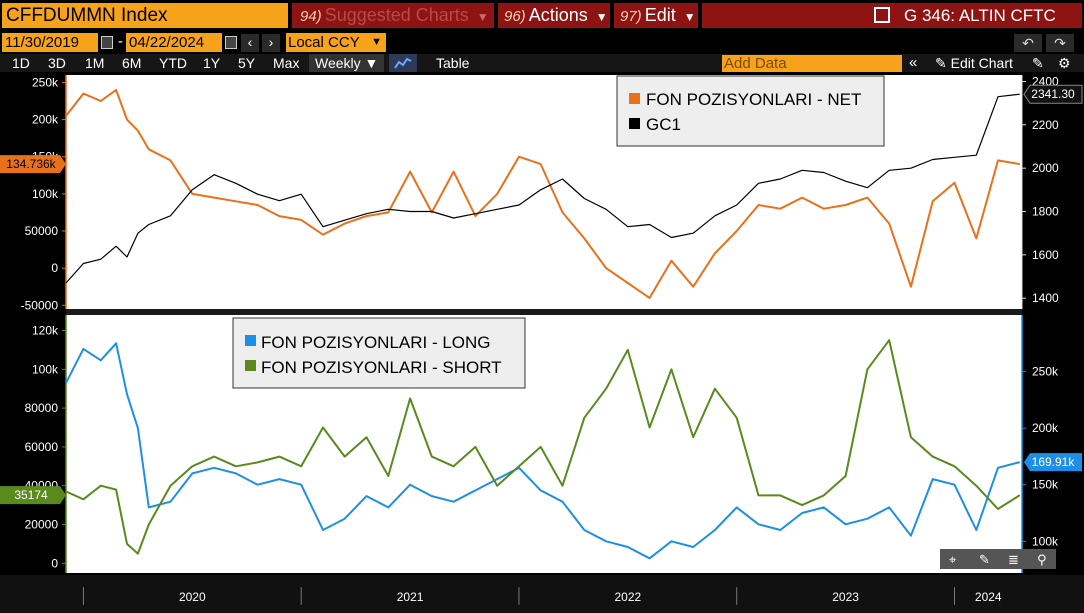 The width and height of the screenshot is (1084, 613). Describe the element at coordinates (212, 63) in the screenshot. I see `period-1y: 1Y` at that location.